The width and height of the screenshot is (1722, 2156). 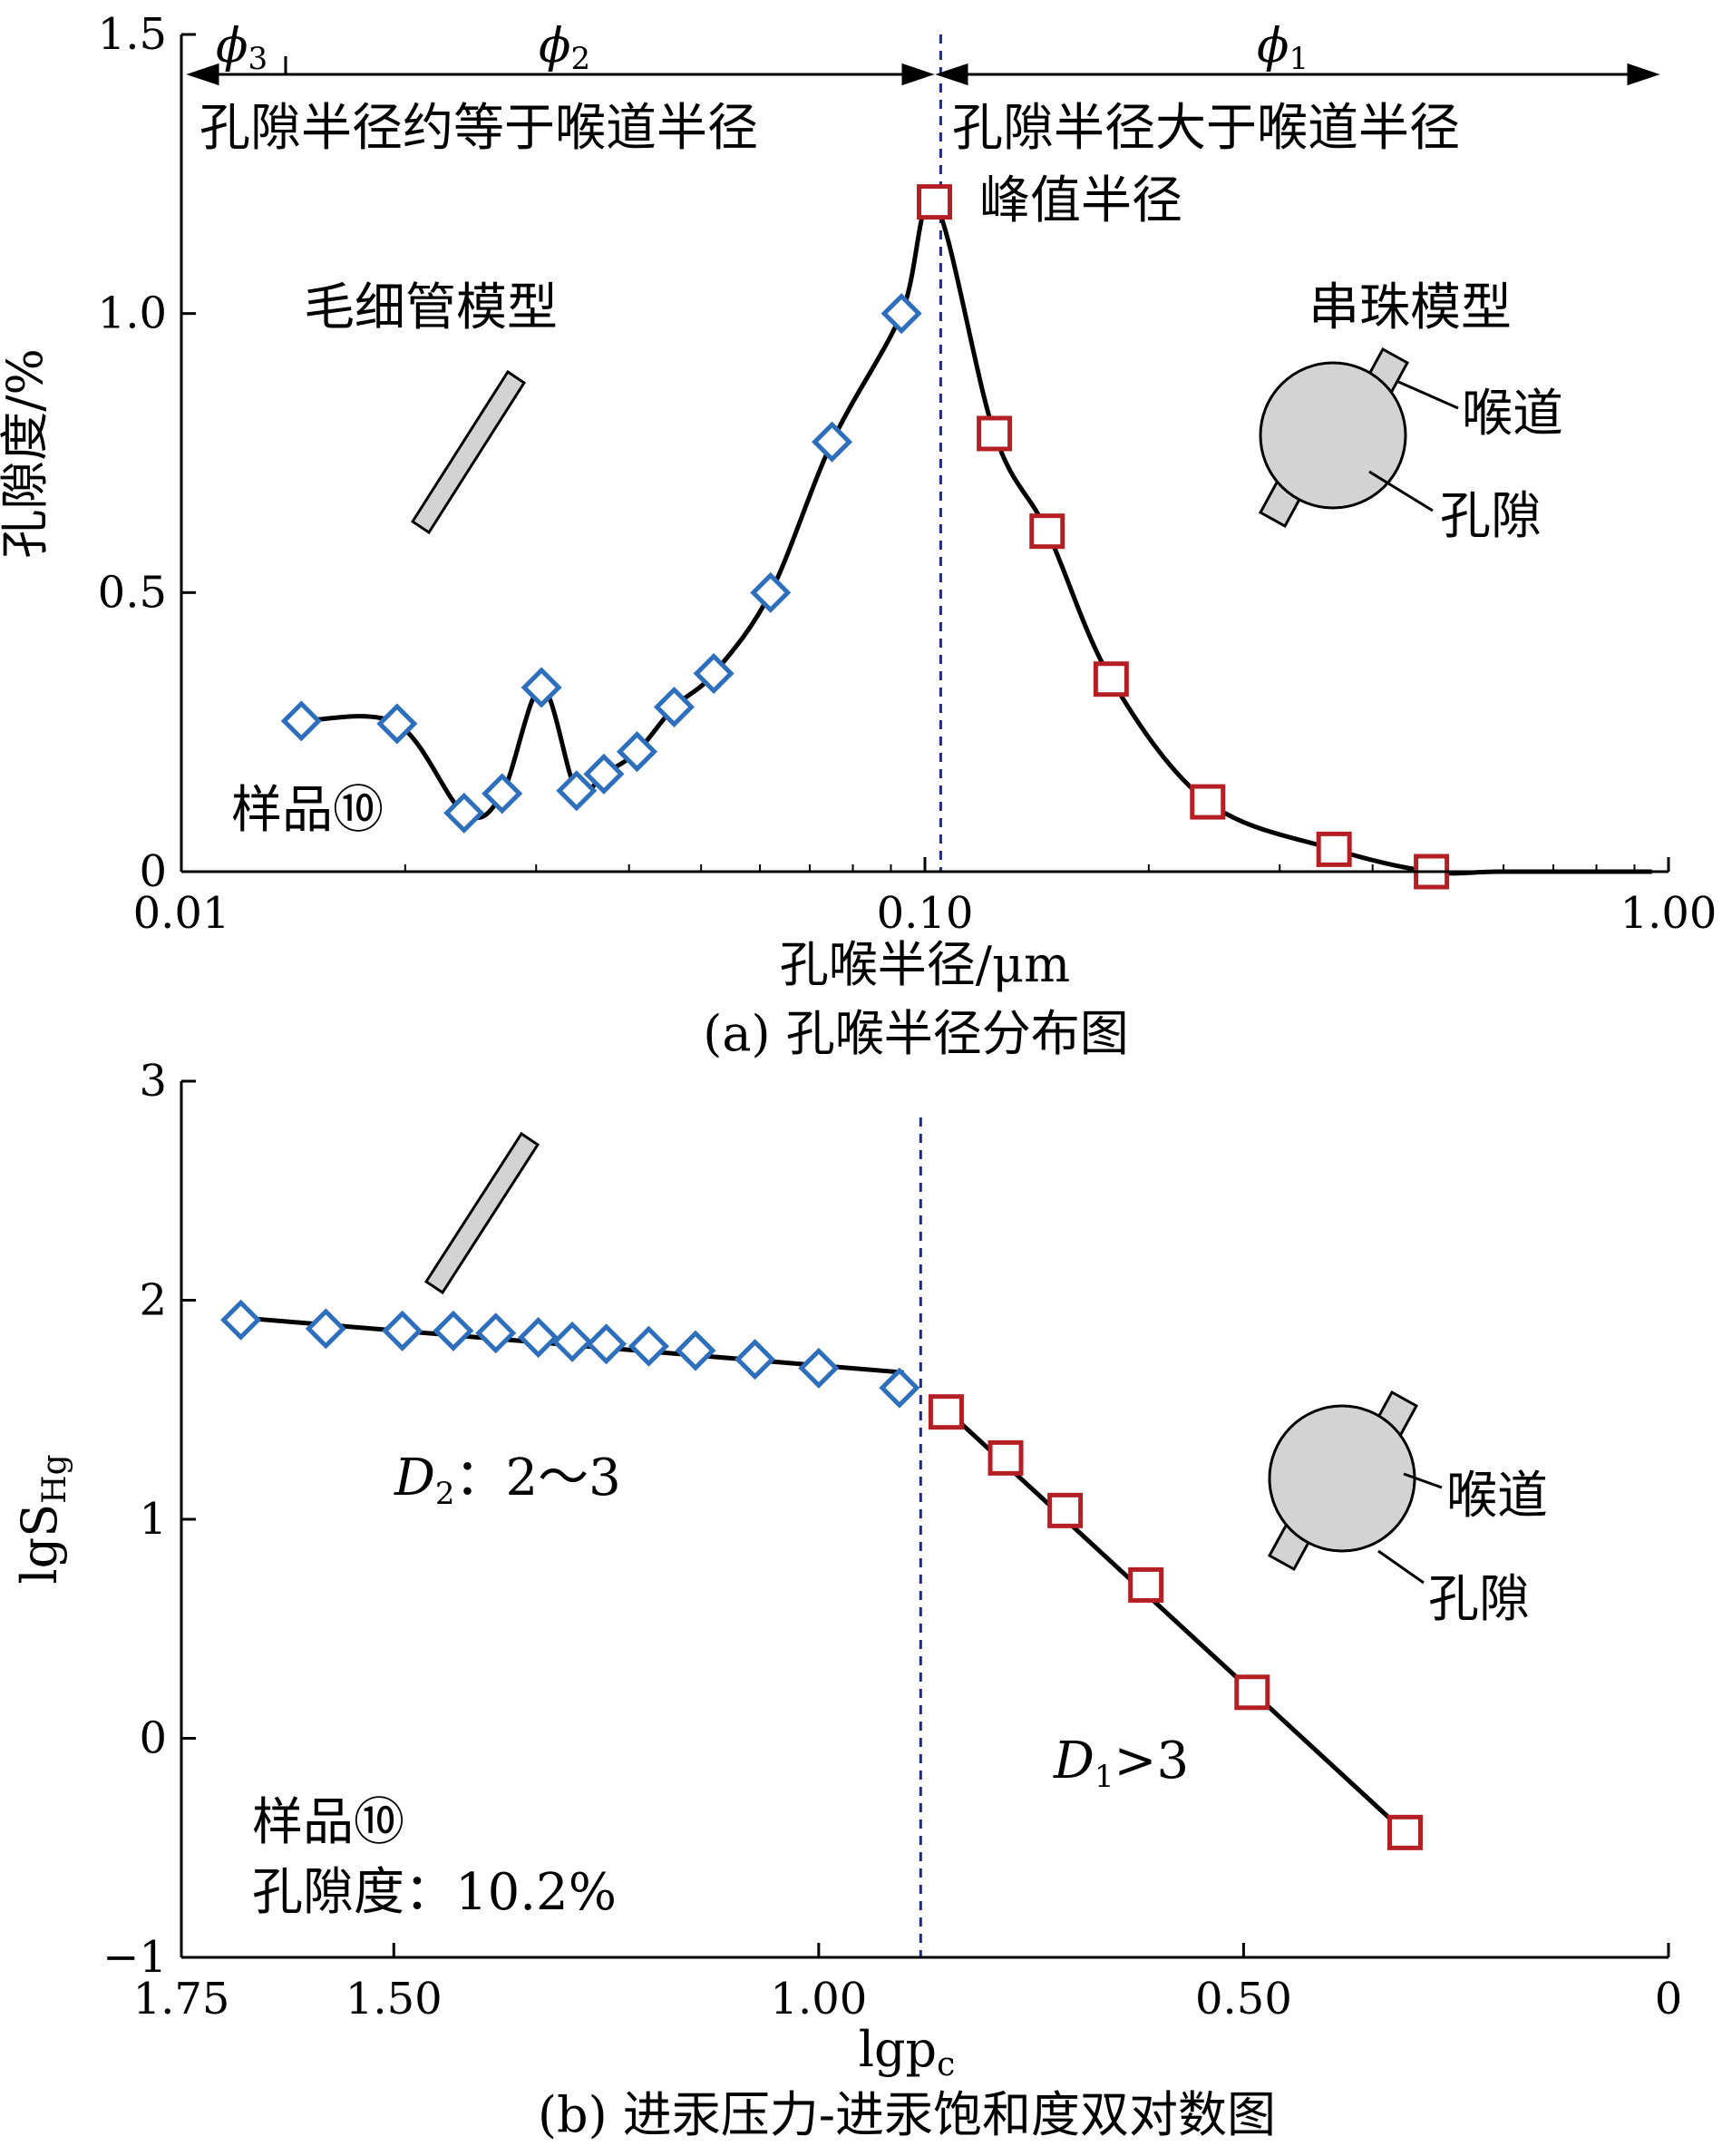 I want to click on b-y-axis-title: lgSHg, so click(x=42, y=1519).